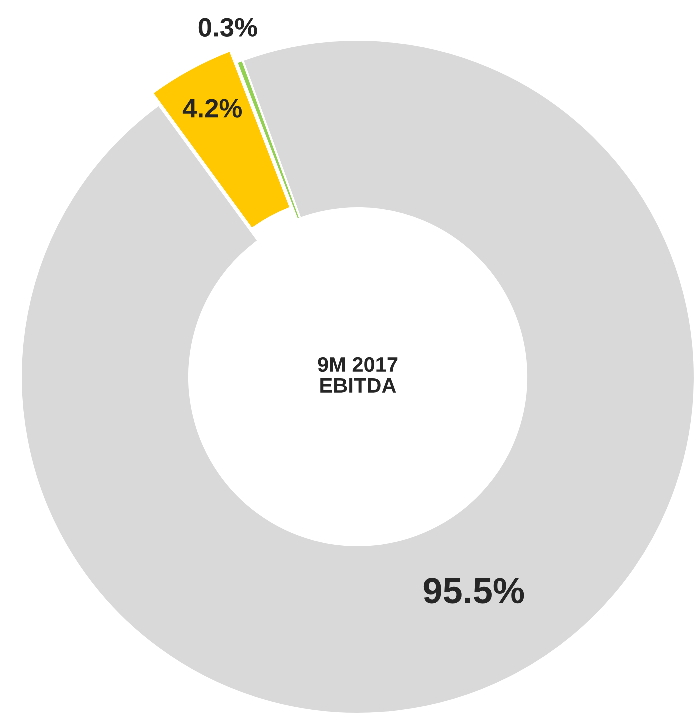 The image size is (695, 713). What do you see at coordinates (358, 375) in the screenshot?
I see `text: 9M 2017 EBITDA` at bounding box center [358, 375].